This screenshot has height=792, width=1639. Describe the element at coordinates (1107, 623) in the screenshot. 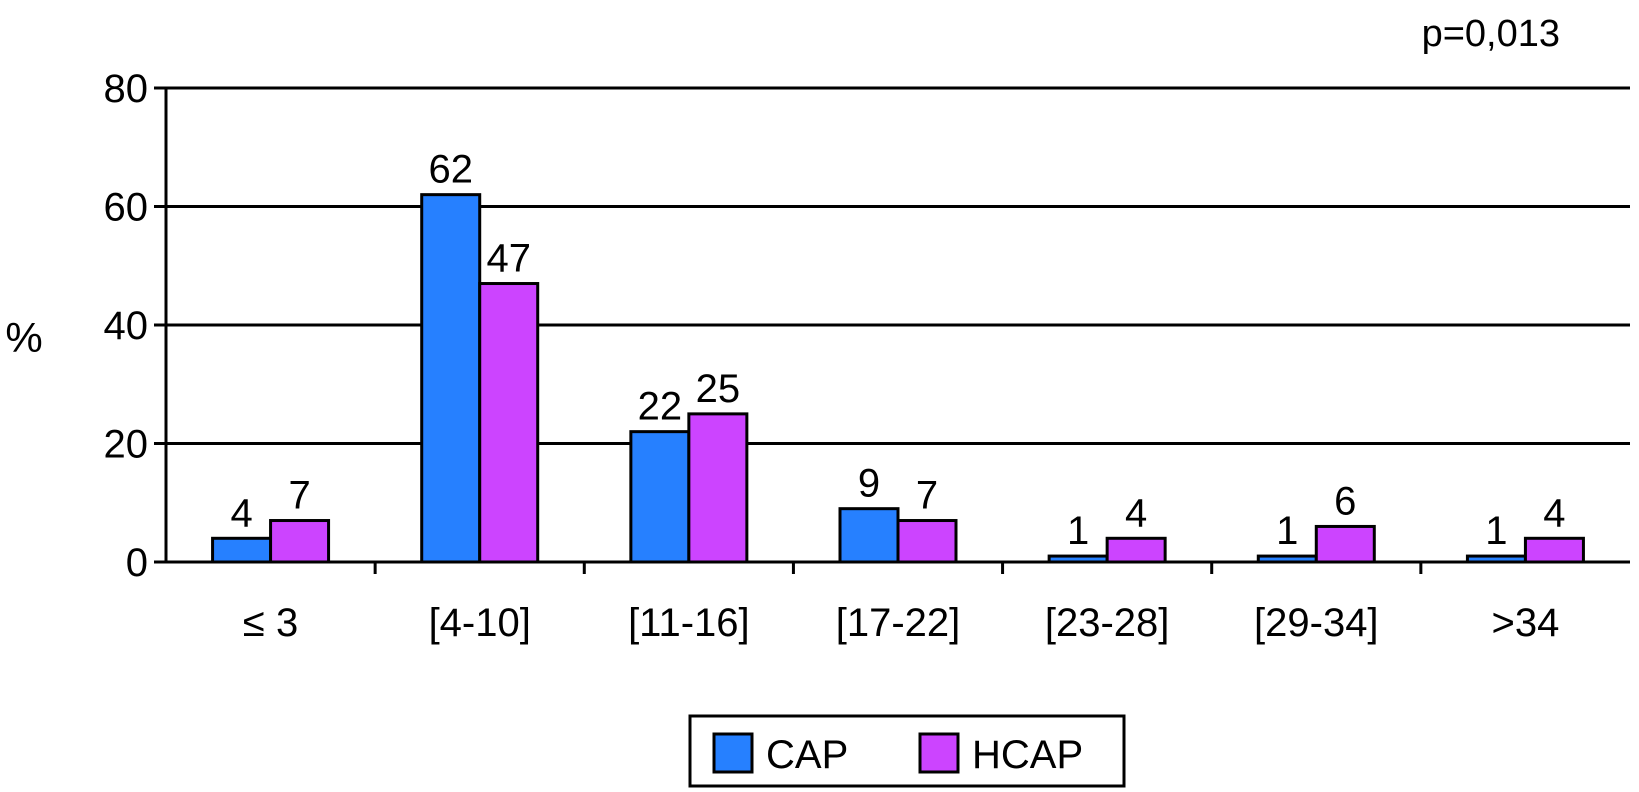

I see `x-category-label: [23-28]` at that location.